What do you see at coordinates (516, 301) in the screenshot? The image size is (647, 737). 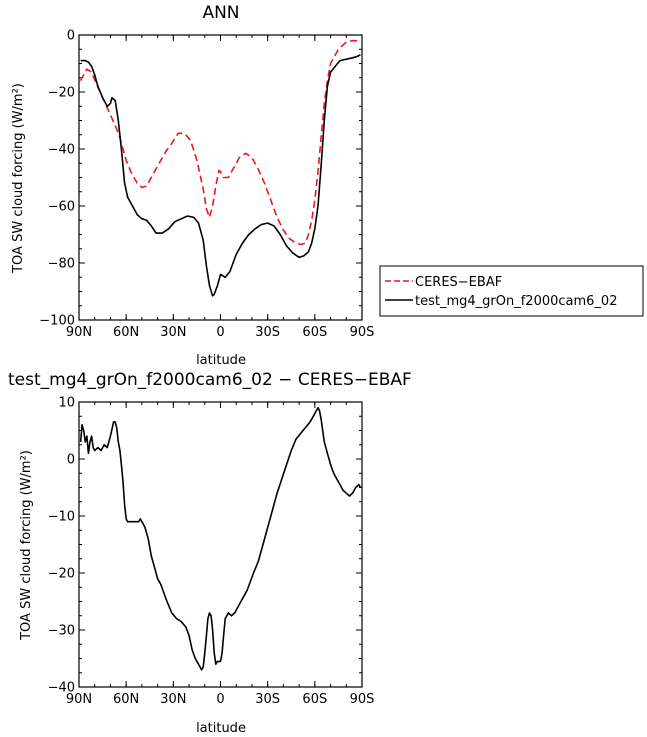 I see `legend-model-label: test_mg4_grOn_f2000cam6_02` at bounding box center [516, 301].